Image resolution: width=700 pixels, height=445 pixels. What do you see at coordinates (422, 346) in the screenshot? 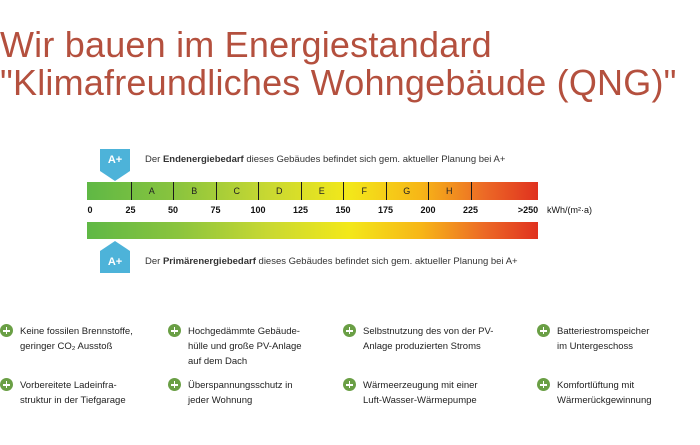
I see `feature-text-line: Anlage produzierten Stroms` at bounding box center [422, 346].